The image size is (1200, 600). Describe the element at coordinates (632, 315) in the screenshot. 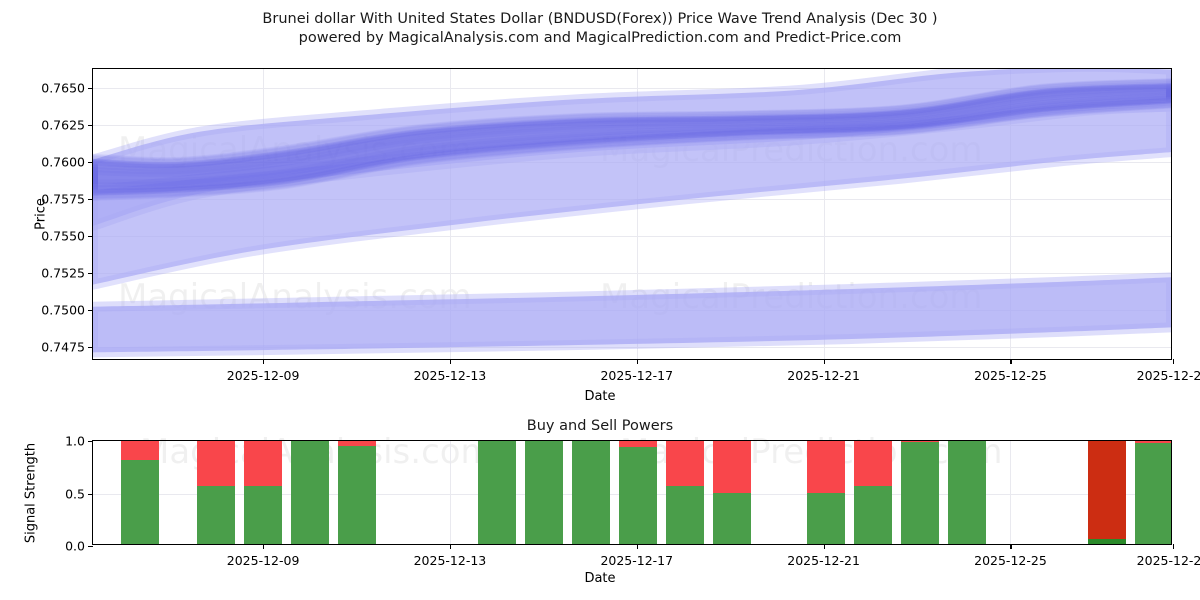

I see `wave-band-lower-pale-band` at that location.